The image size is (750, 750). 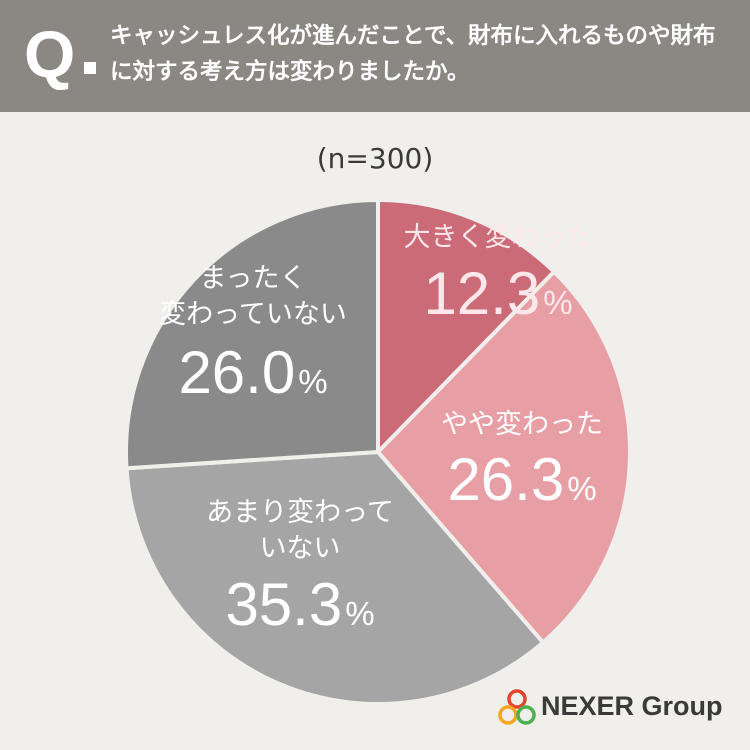 What do you see at coordinates (498, 237) in the screenshot?
I see `slice-category-label: 大きく変わった` at bounding box center [498, 237].